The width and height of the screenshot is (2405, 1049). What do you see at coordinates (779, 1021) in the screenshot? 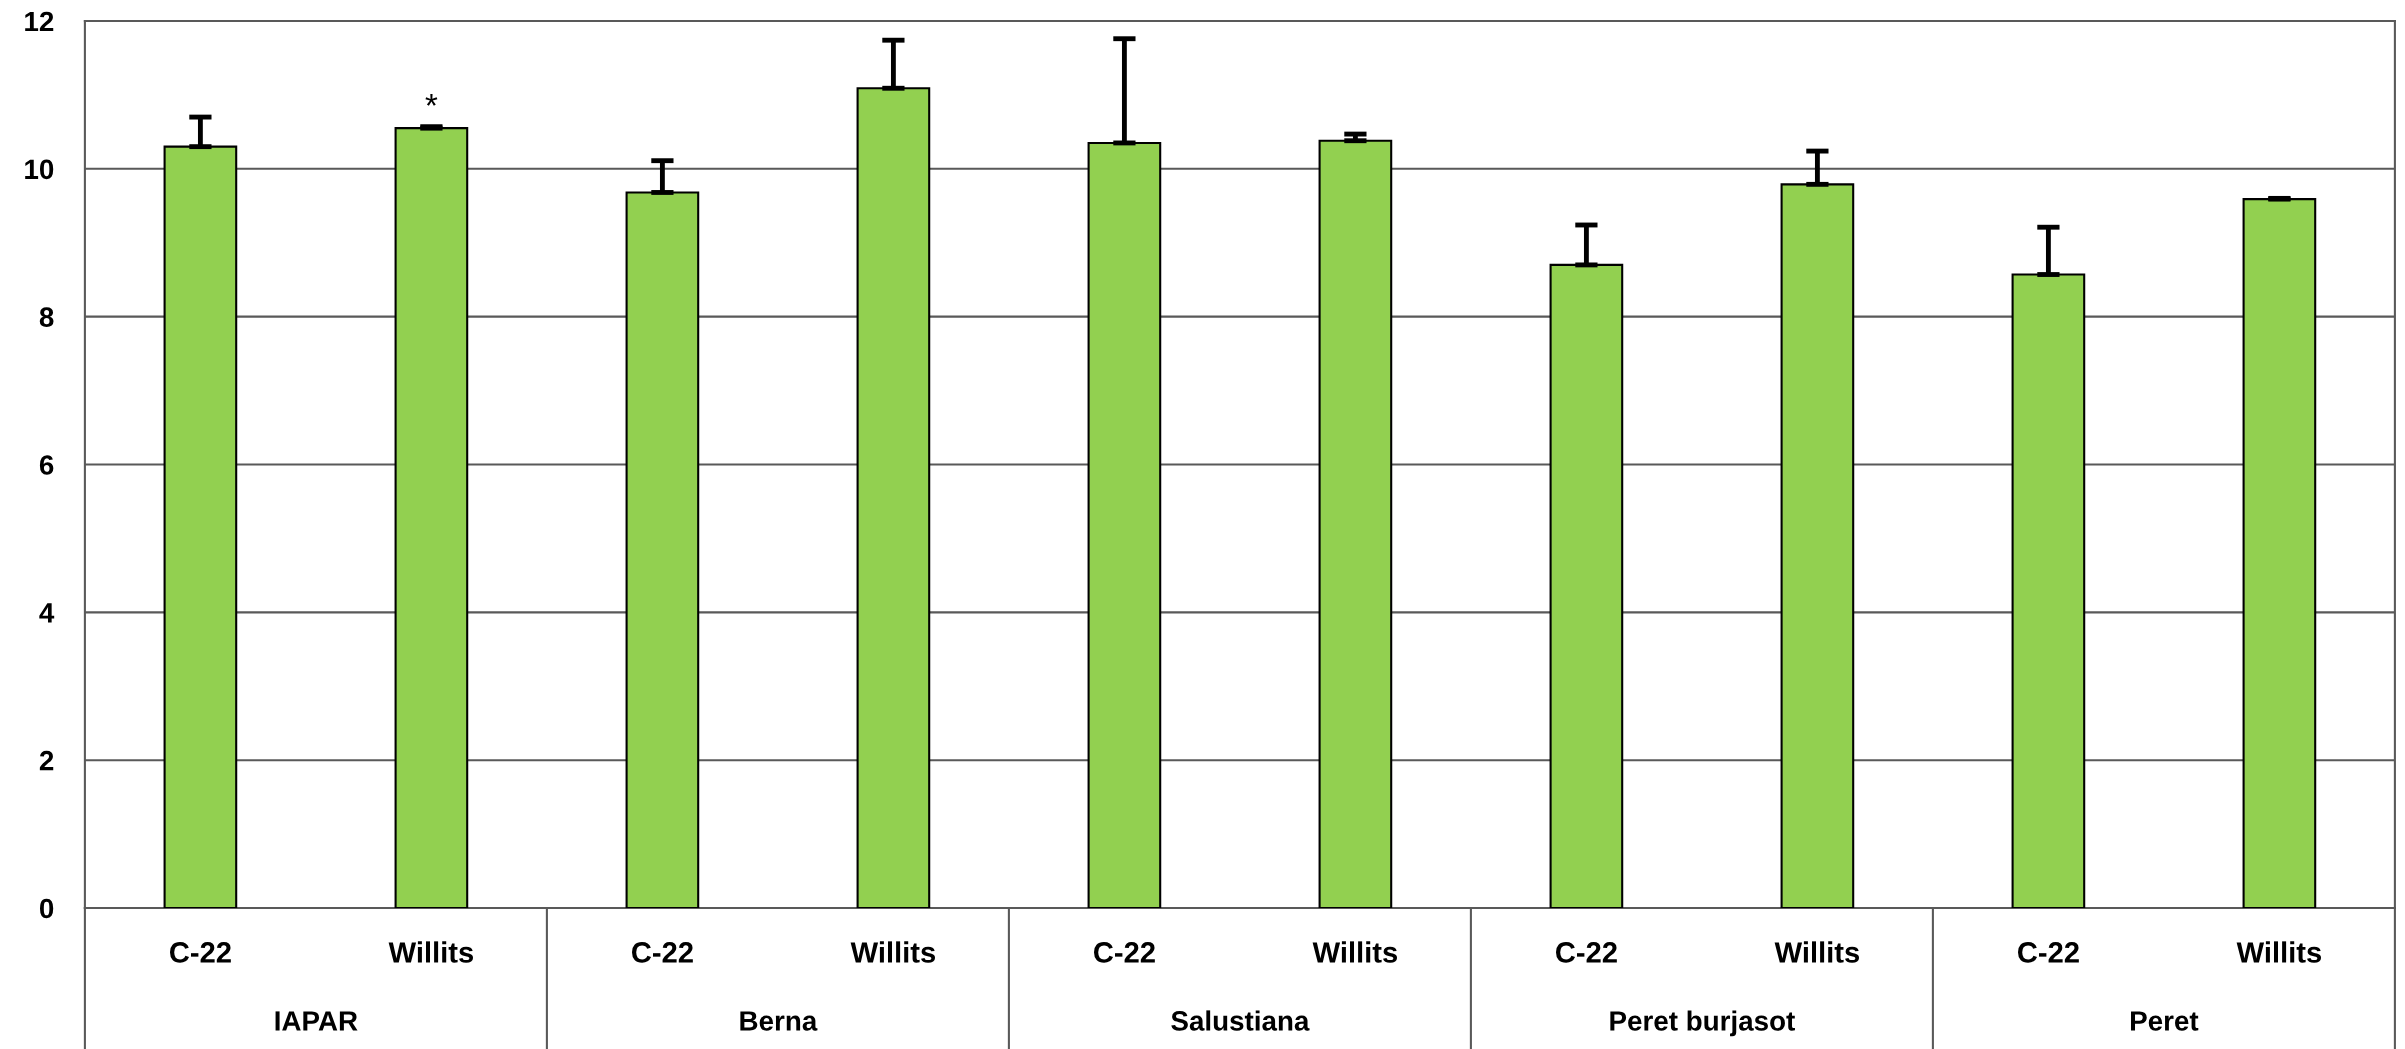
I see `text: Berna` at bounding box center [779, 1021].